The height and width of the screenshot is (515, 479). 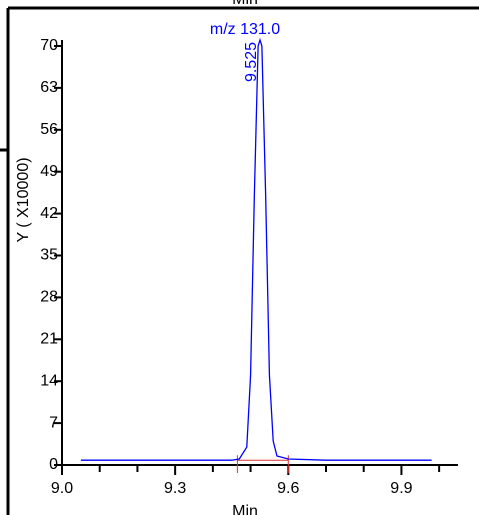 What do you see at coordinates (245, 509) in the screenshot?
I see `x-axis-label: Min` at bounding box center [245, 509].